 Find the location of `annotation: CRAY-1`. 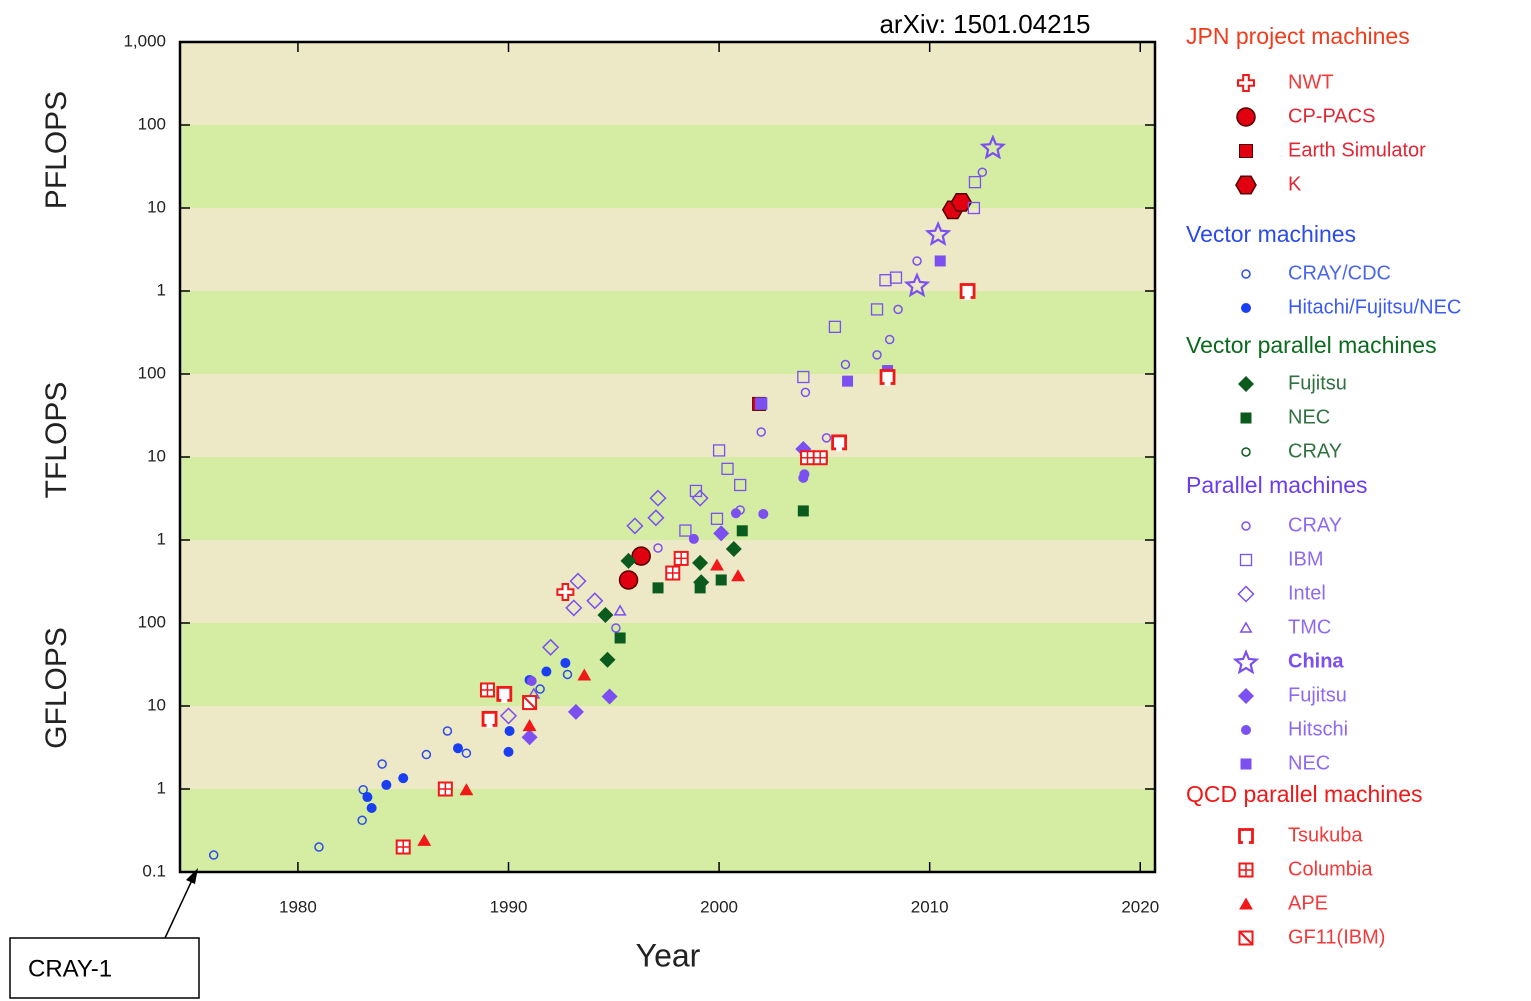

annotation: CRAY-1 is located at coordinates (70, 968).